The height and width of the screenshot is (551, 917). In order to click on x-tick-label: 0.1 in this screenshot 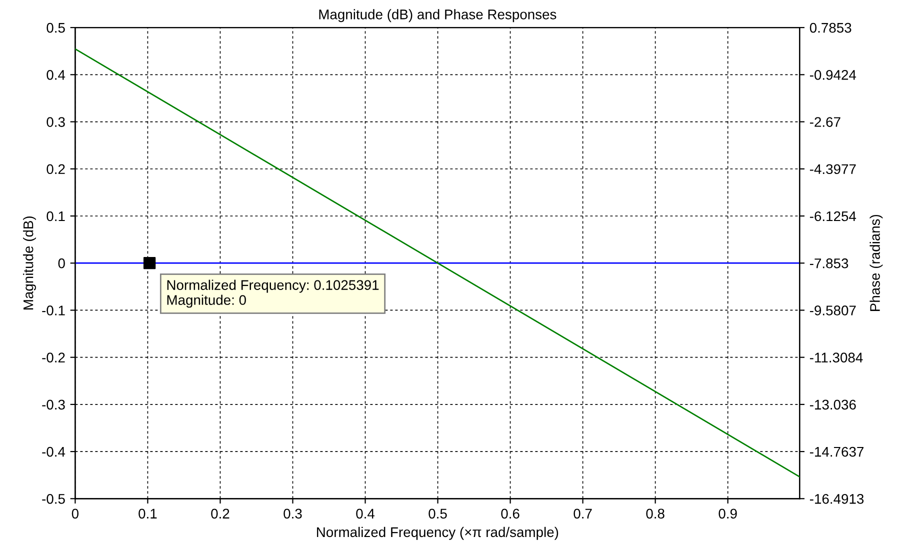, I will do `click(147, 513)`.